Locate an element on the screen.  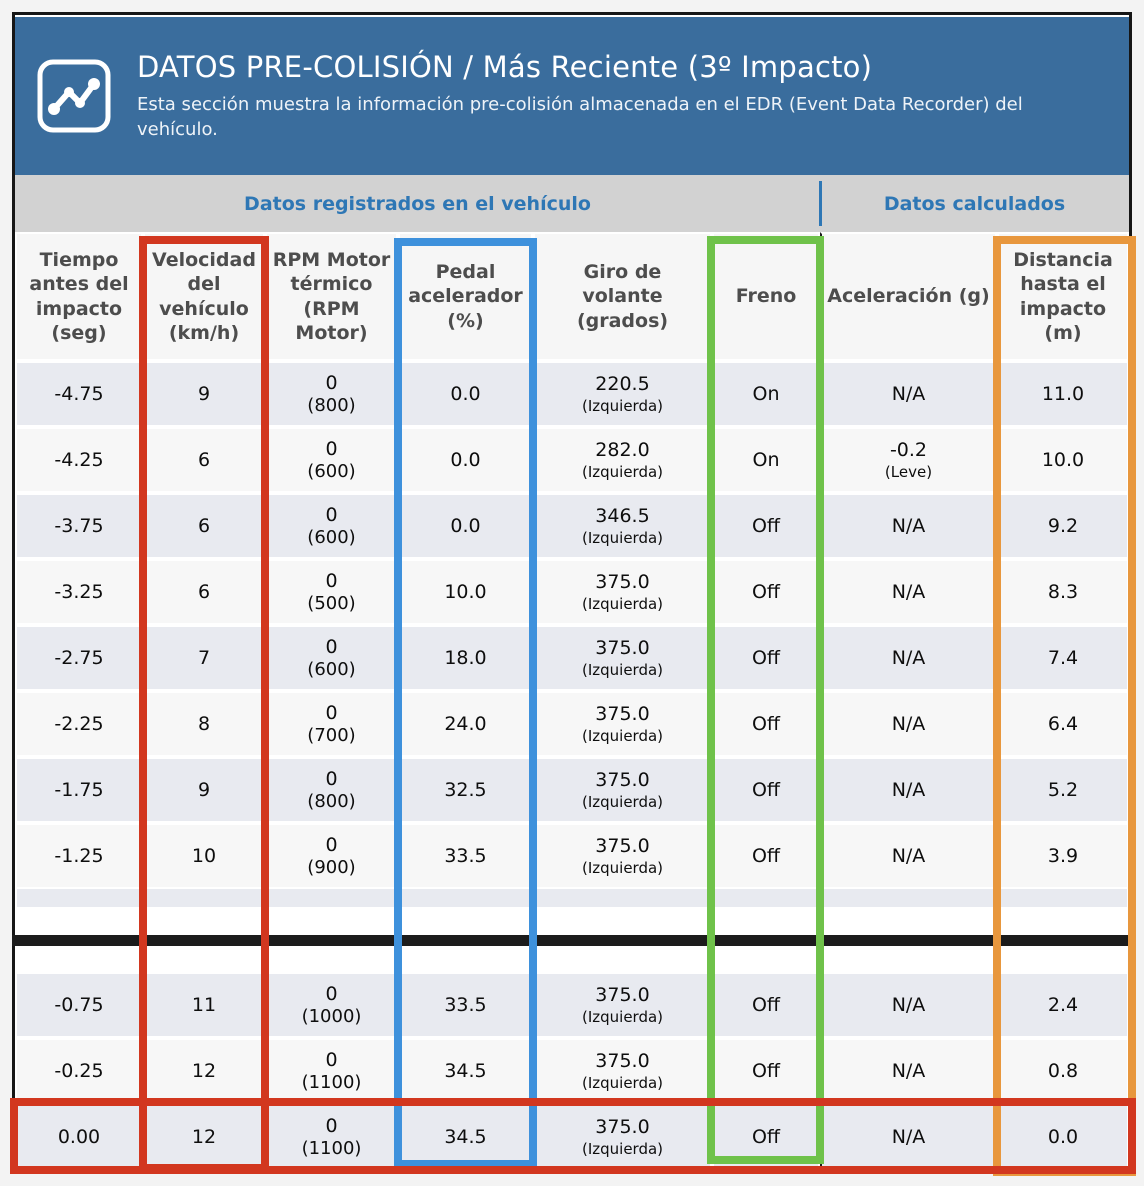
cell-tiempo: -2.75 is located at coordinates (79, 658).